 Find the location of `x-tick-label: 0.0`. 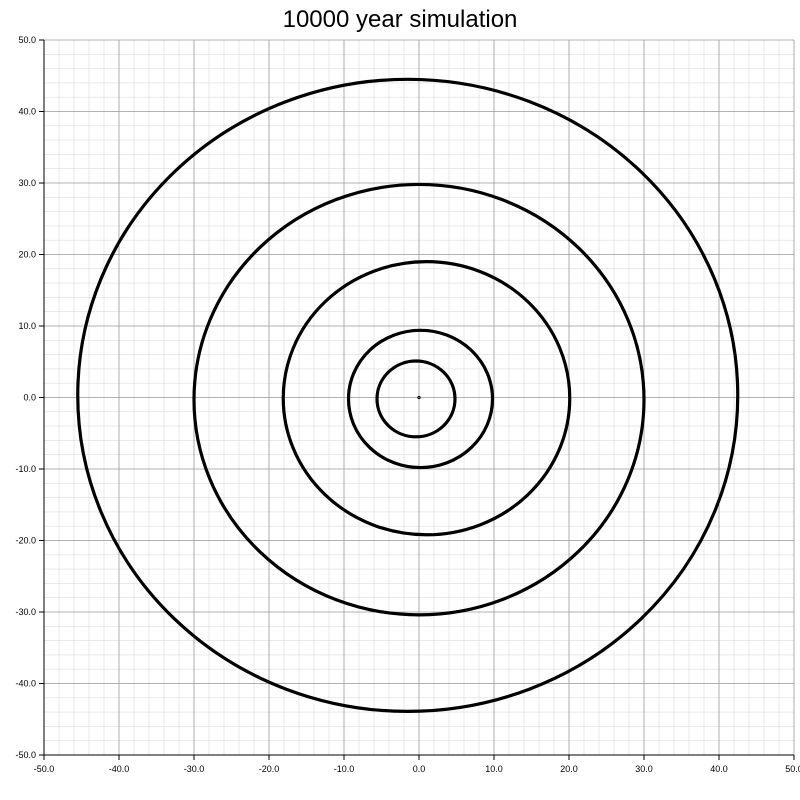

x-tick-label: 0.0 is located at coordinates (419, 769).